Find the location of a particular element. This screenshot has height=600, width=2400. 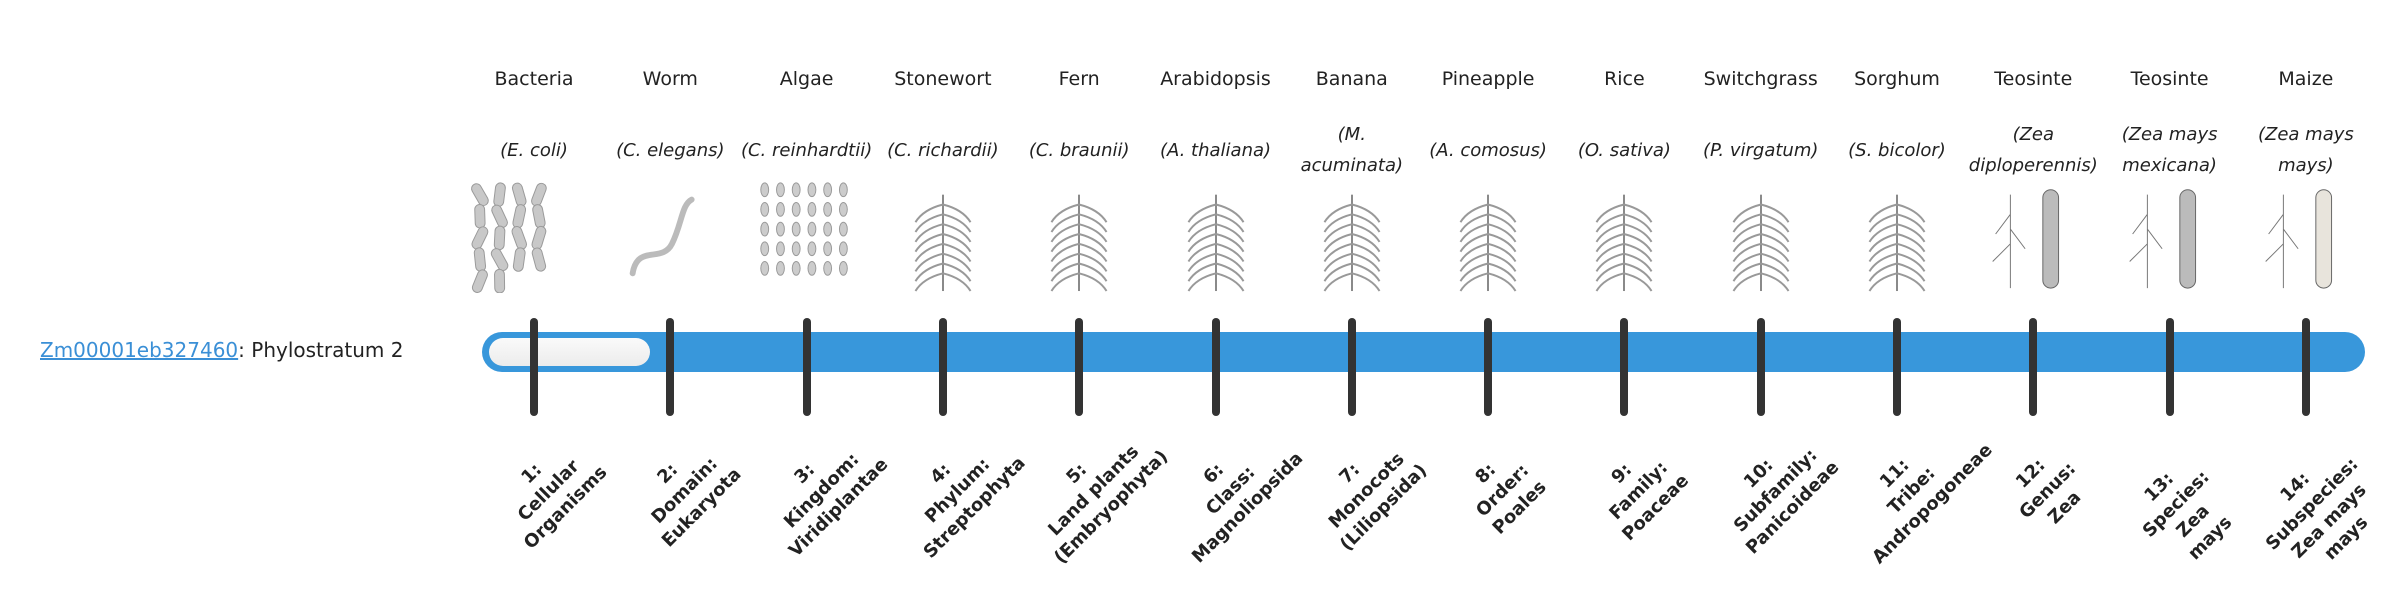

stratum-label: 10: Subfamily: Panicoideae is located at coordinates (1775, 491).